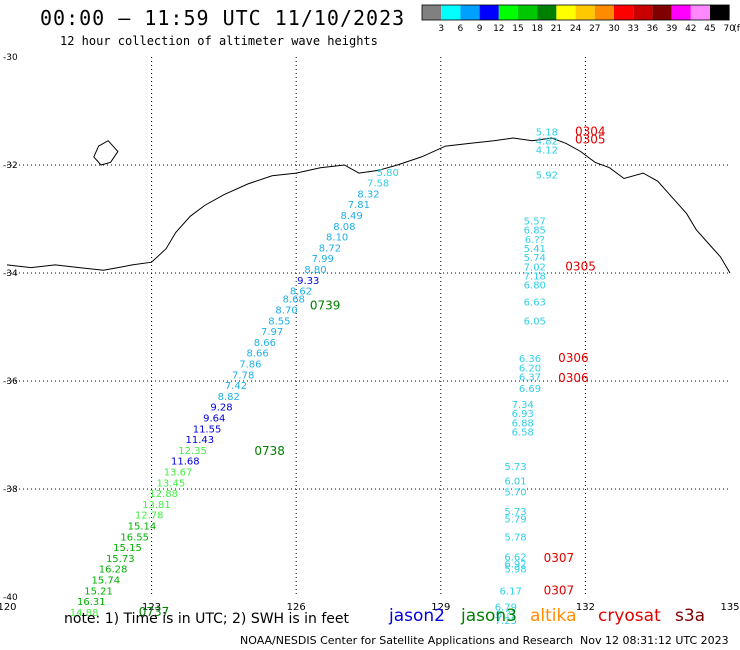 The width and height of the screenshot is (740, 650). I want to click on lon-tick-label: 129, so click(440, 607).